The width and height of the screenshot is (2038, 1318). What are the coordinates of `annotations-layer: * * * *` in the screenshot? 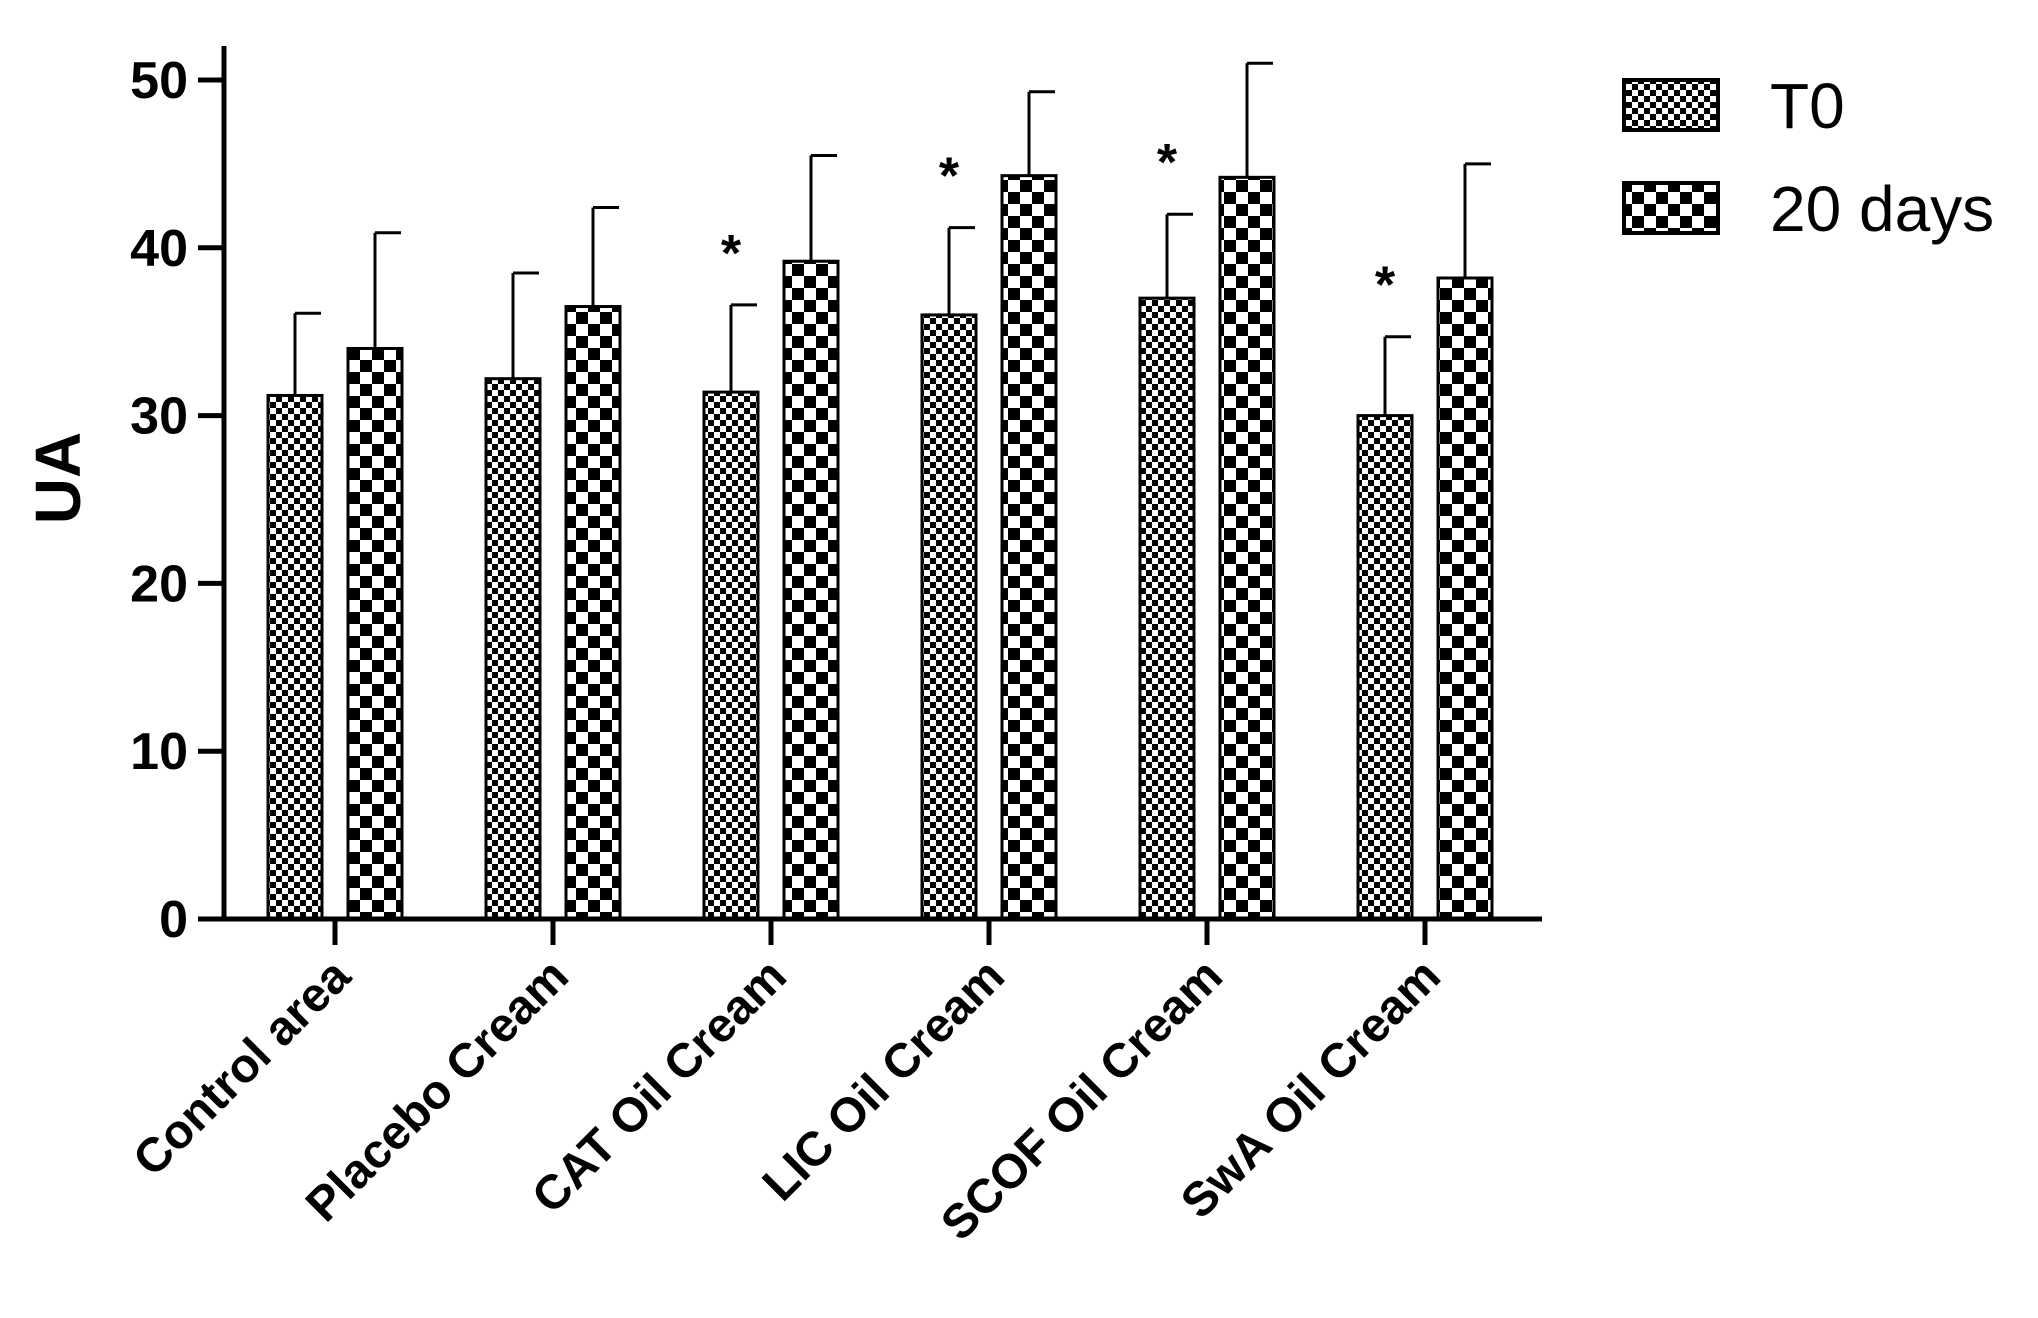 It's located at (1058, 224).